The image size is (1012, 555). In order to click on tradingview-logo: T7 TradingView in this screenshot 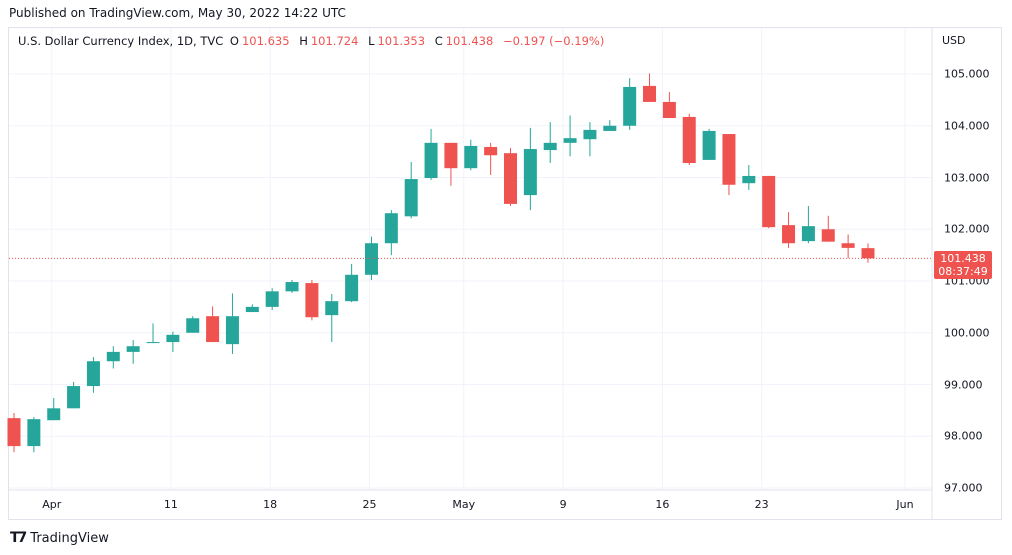, I will do `click(59, 538)`.